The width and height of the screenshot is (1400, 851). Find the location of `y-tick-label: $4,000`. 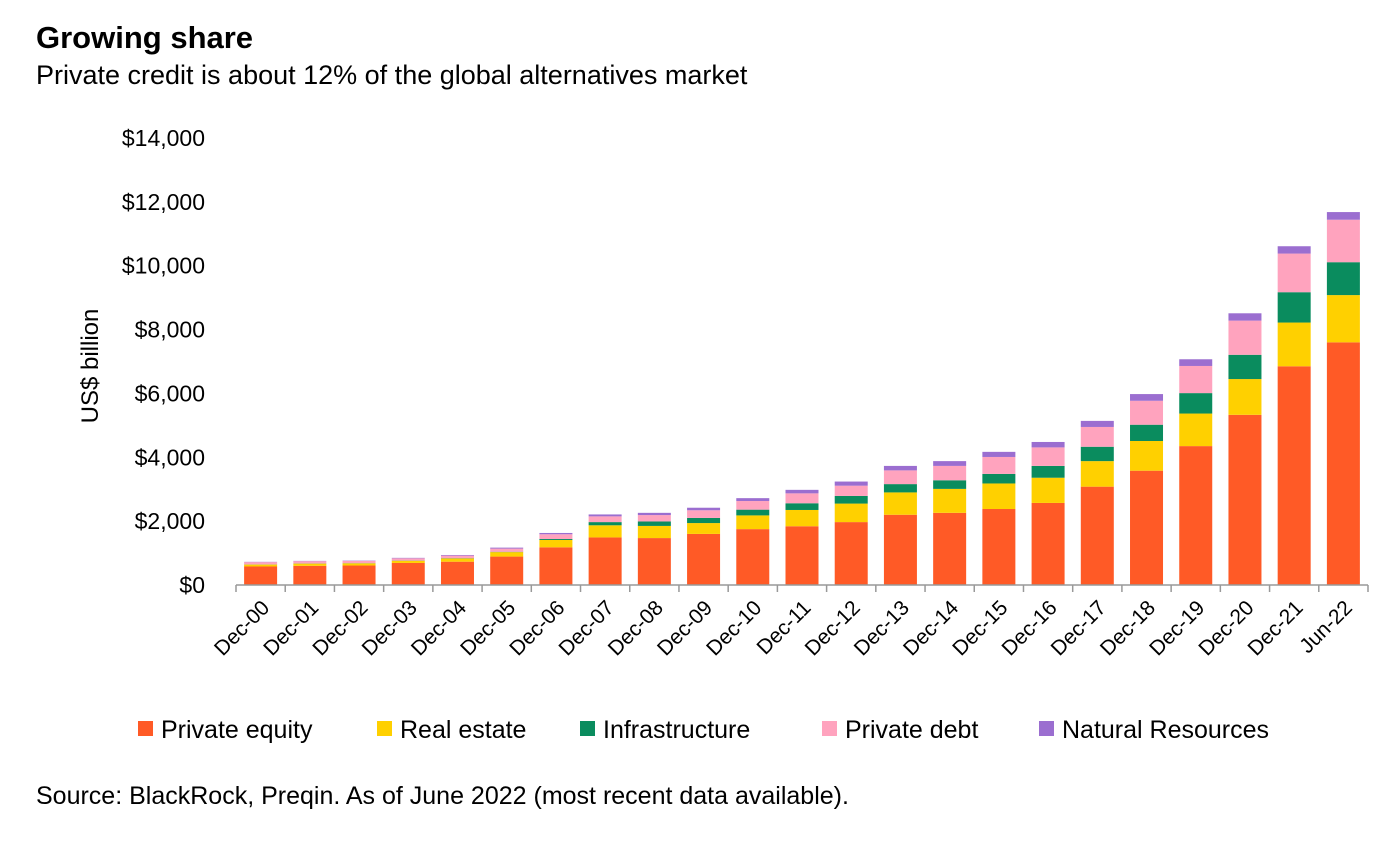

y-tick-label: $4,000 is located at coordinates (170, 457).